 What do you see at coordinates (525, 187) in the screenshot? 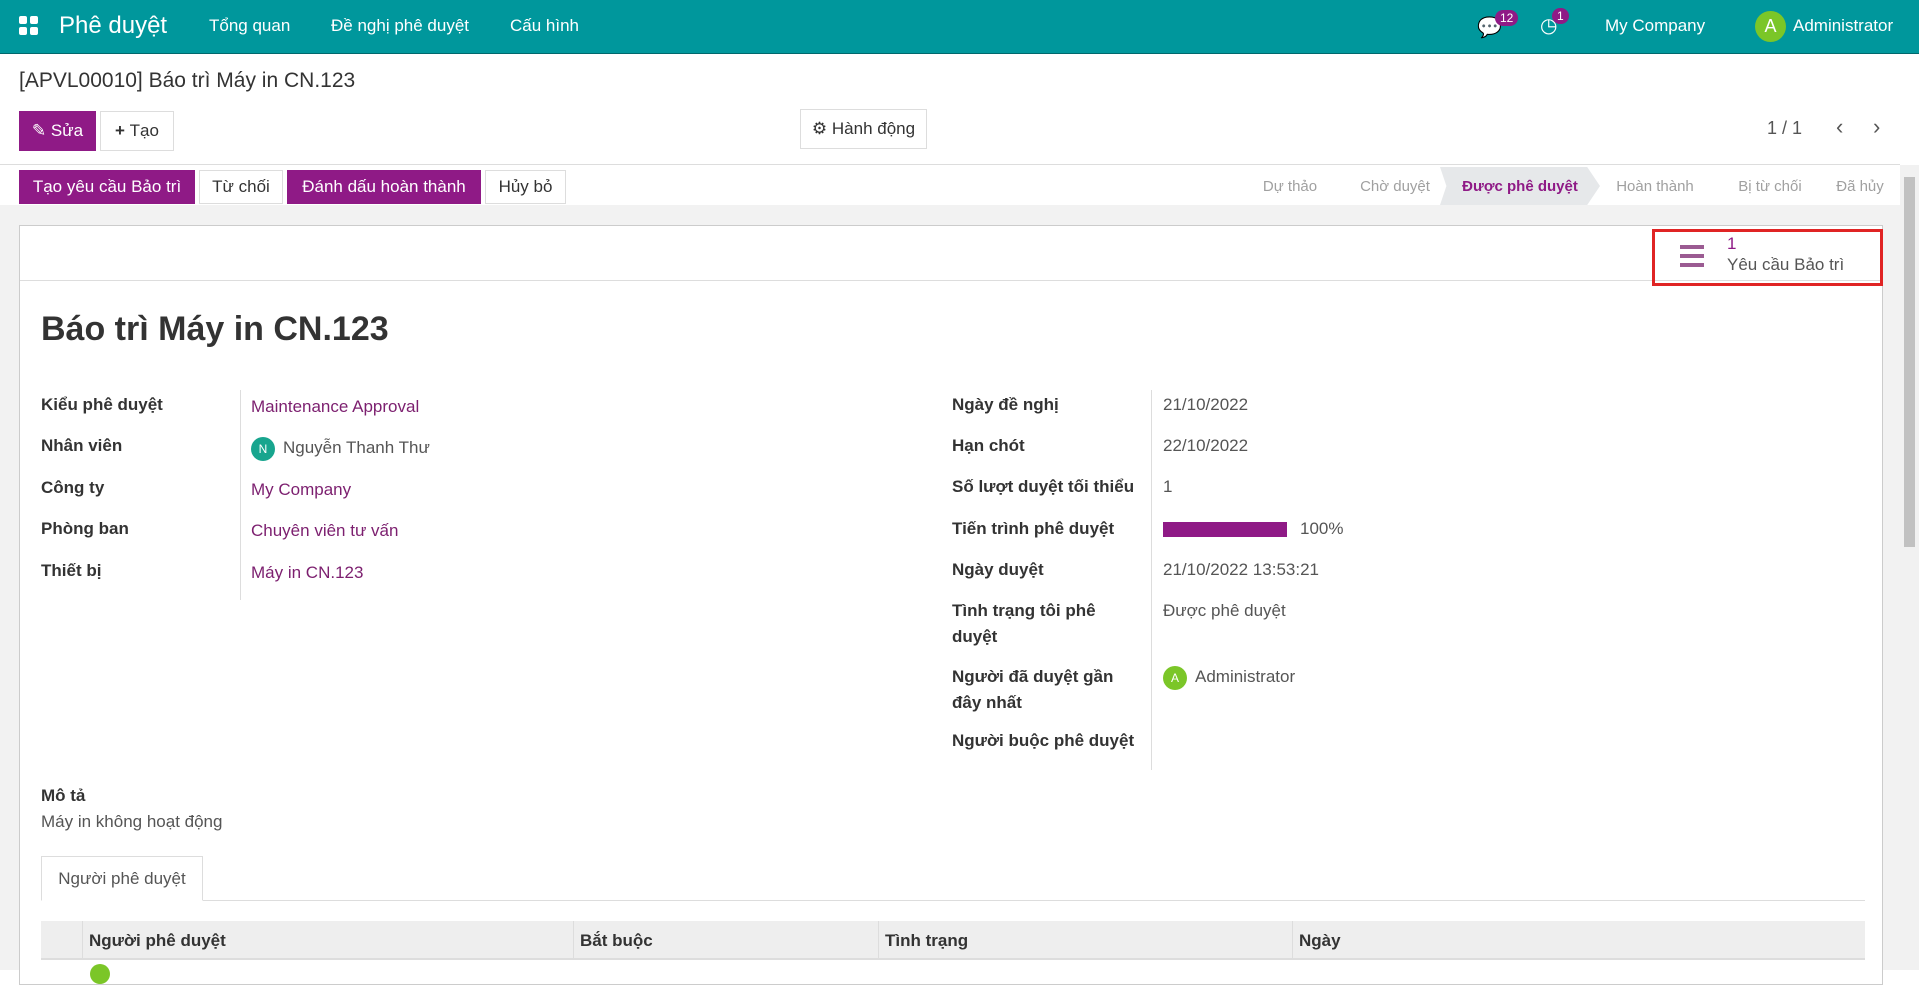
I see `cancel-button: Hủy bỏ` at bounding box center [525, 187].